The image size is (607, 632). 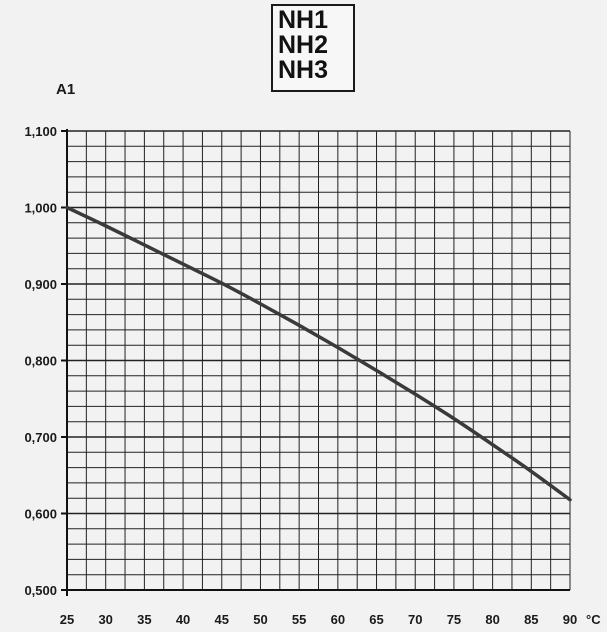 What do you see at coordinates (40, 437) in the screenshot?
I see `y-tick-label: 0,700` at bounding box center [40, 437].